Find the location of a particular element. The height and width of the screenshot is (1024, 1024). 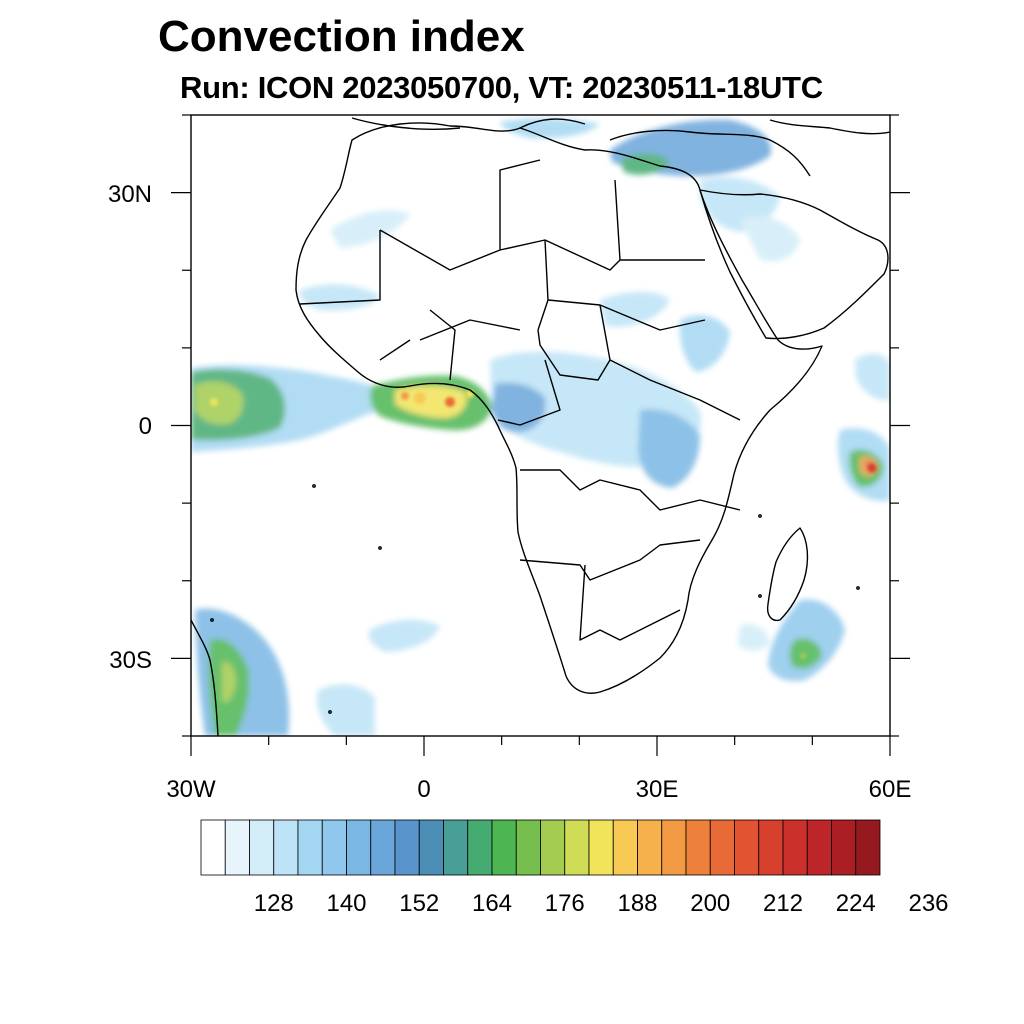

map-subtitle: Run: ICON 2023050700, VT: 20230511-18UTC is located at coordinates (501, 87).